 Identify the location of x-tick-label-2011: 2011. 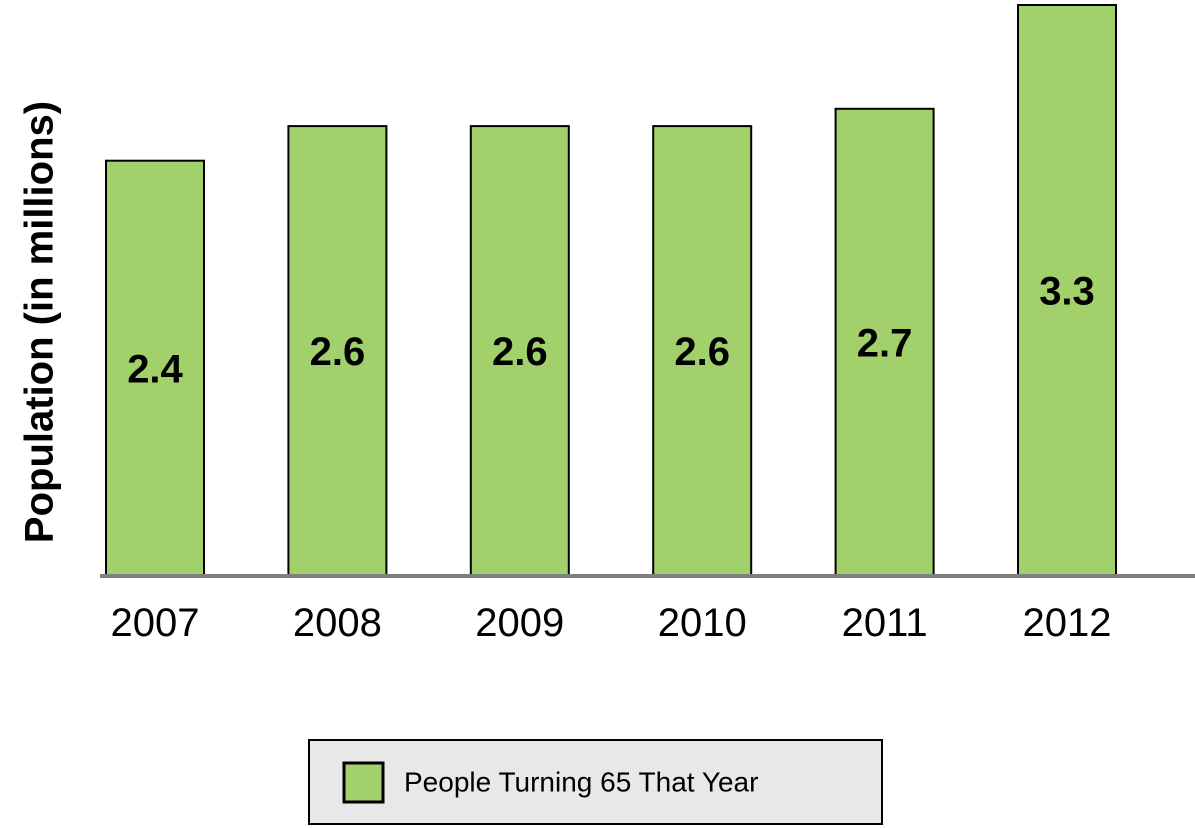
(885, 623).